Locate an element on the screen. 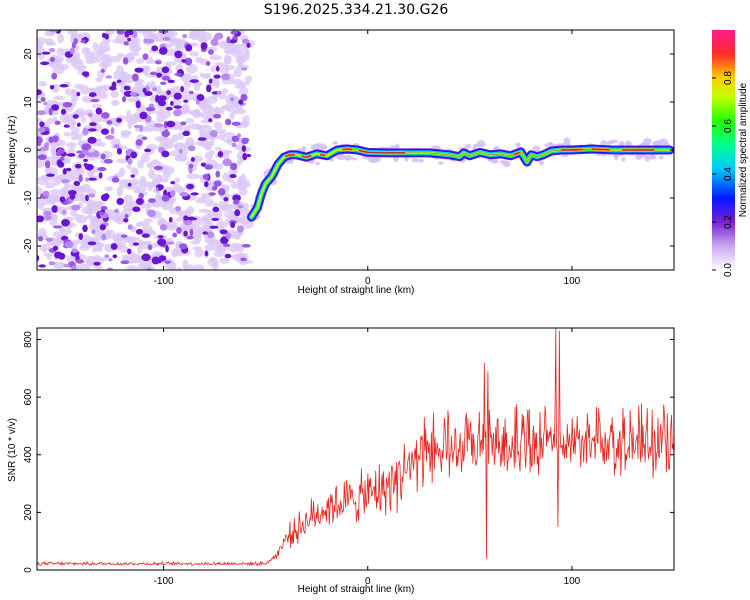 The image size is (750, 600). spectrogram-y-label: Frequency (Hz) is located at coordinates (12, 150).